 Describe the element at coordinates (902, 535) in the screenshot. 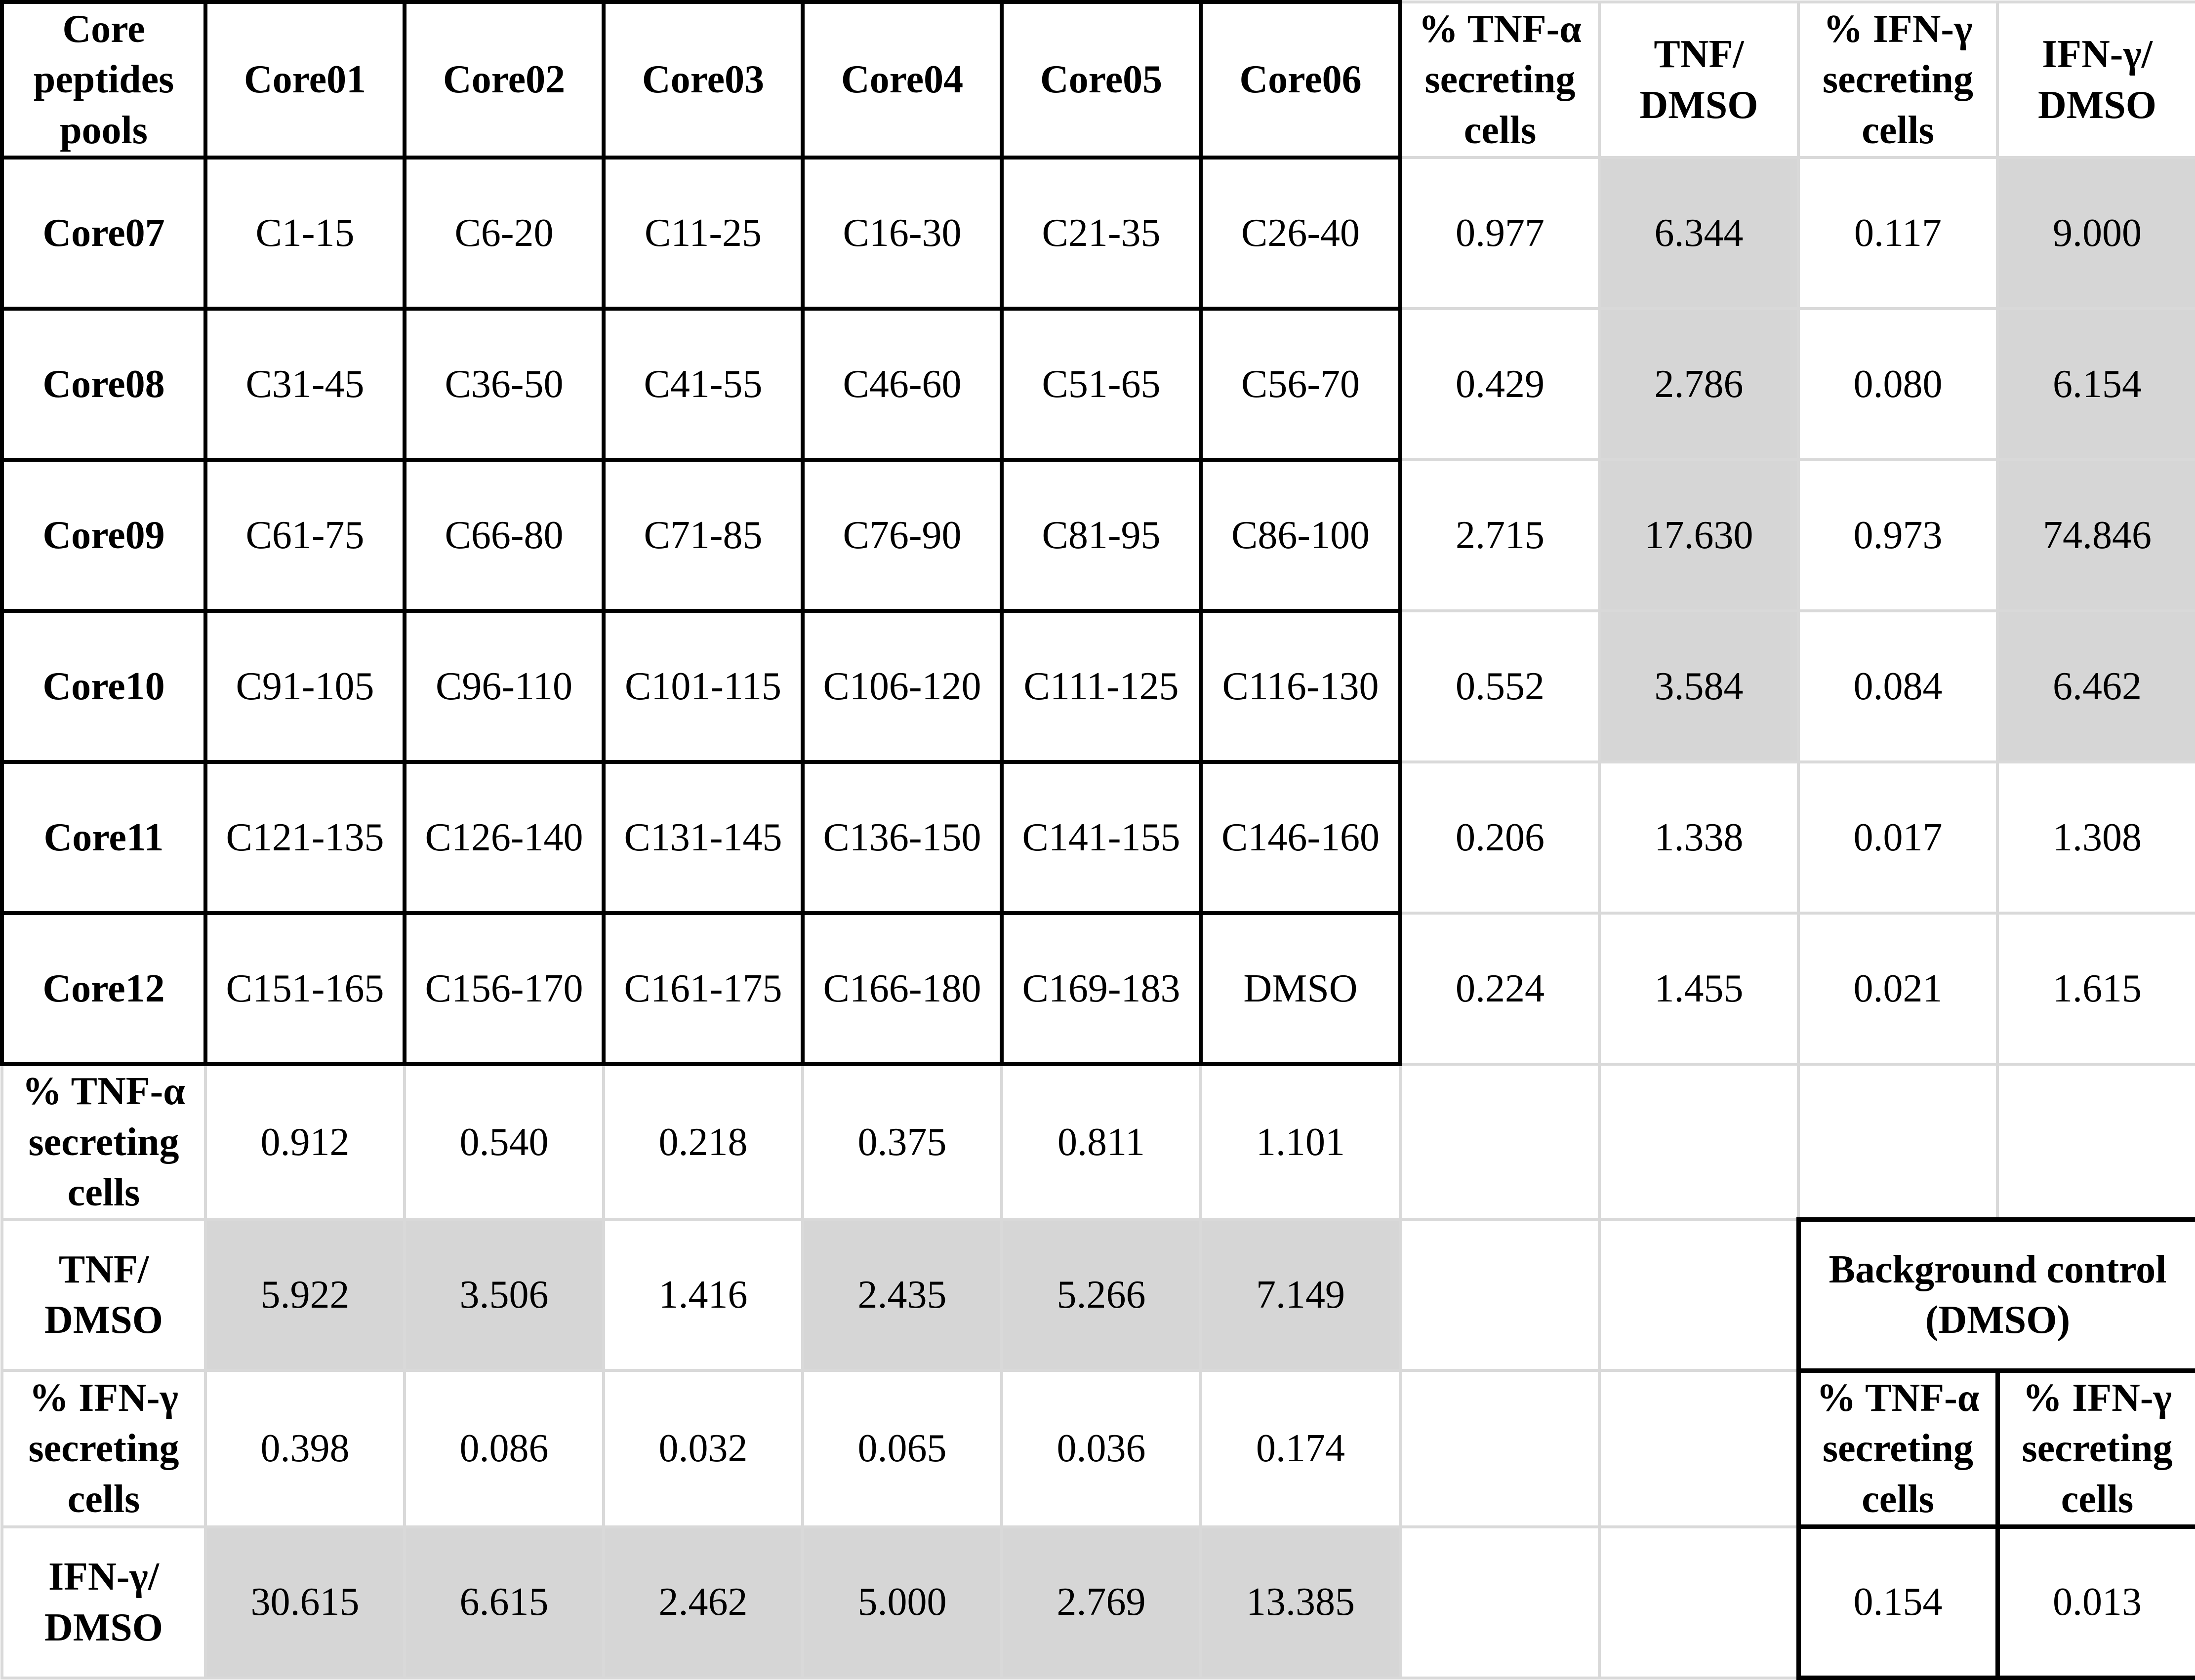

I see `peptide-cell: C76-90` at that location.